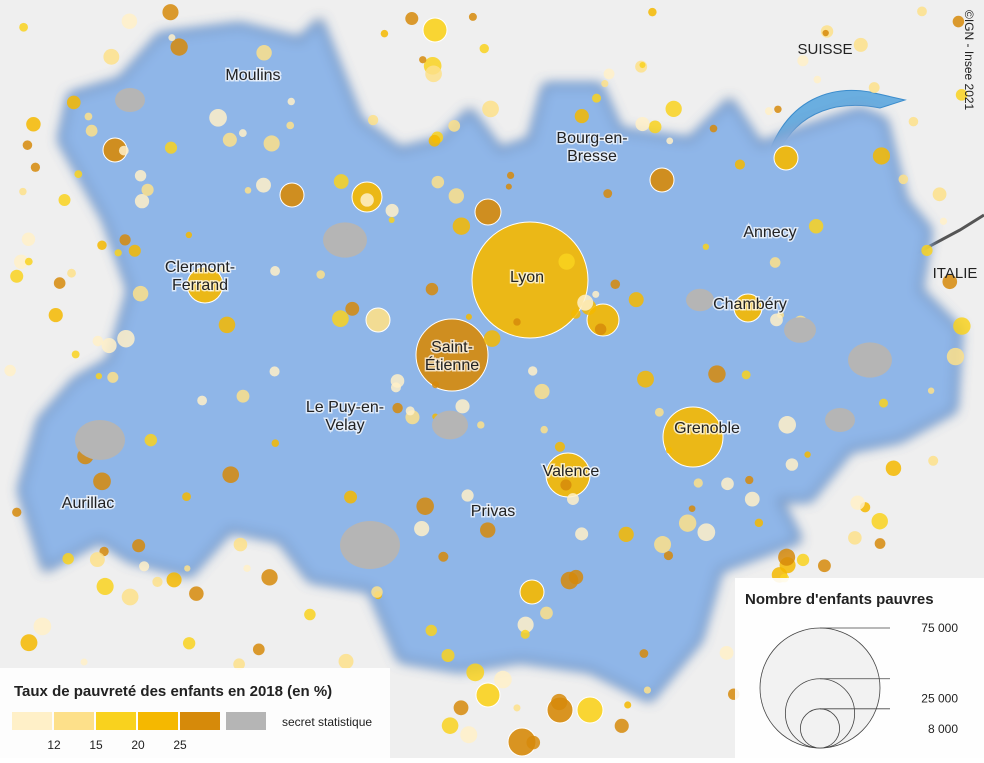 This screenshot has width=984, height=763. What do you see at coordinates (839, 599) in the screenshot?
I see `legend-title: Nombre d'enfants pauvres` at bounding box center [839, 599].